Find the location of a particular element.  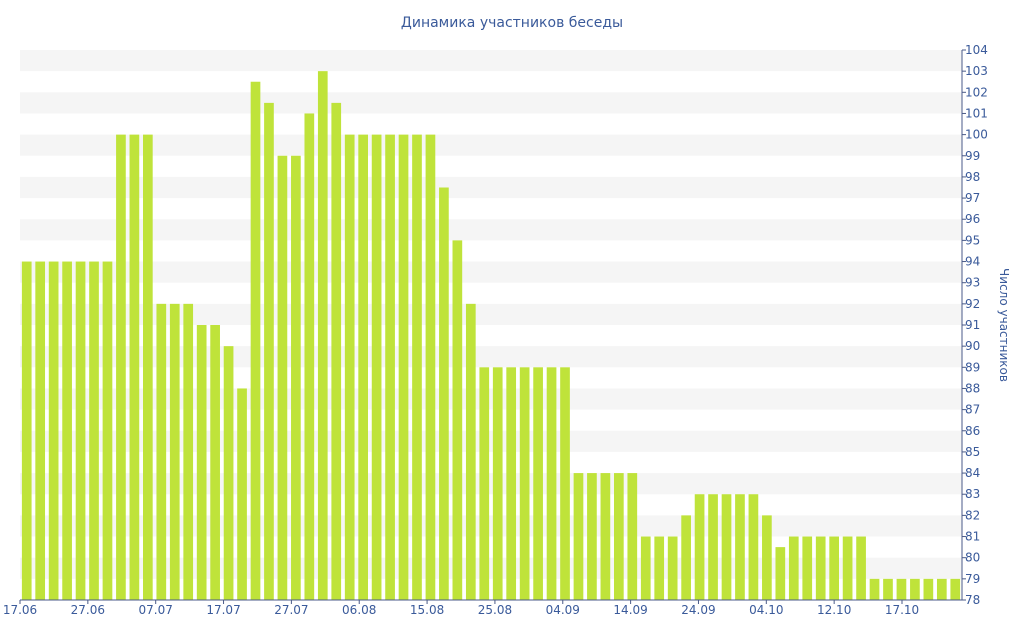

x-tick-label: 27.07 is located at coordinates (291, 610).